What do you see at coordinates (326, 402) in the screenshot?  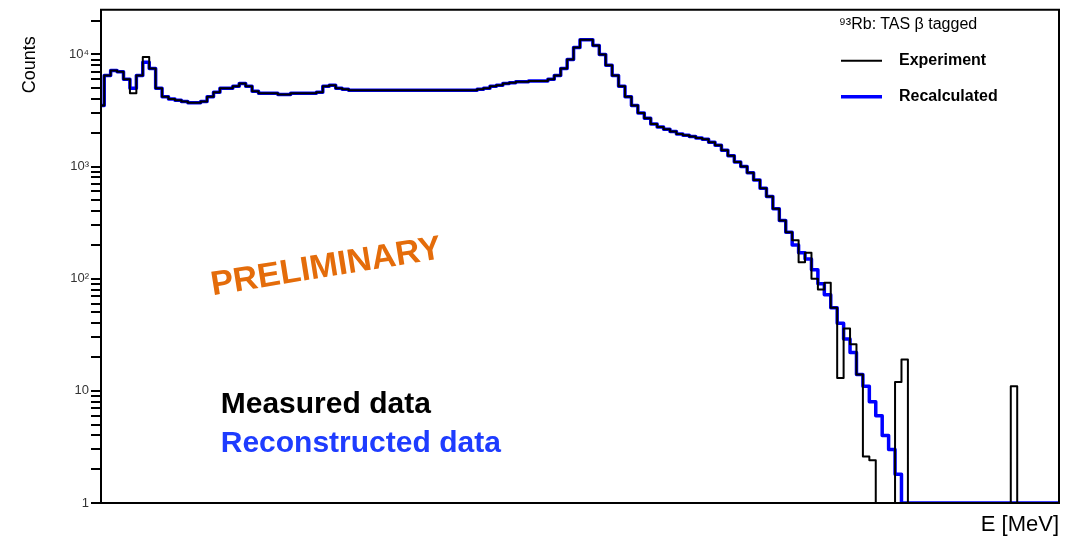 I see `annotation: Measured data` at bounding box center [326, 402].